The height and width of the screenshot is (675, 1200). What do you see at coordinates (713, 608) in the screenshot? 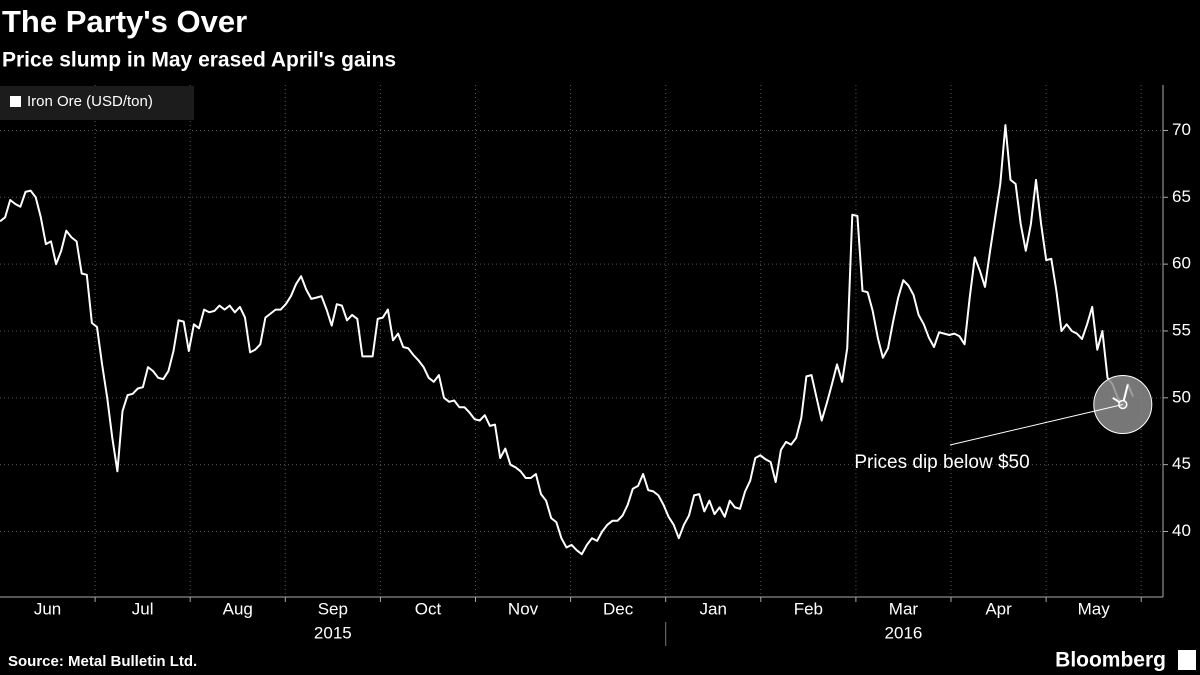
I see `x-tick-label: Jan` at bounding box center [713, 608].